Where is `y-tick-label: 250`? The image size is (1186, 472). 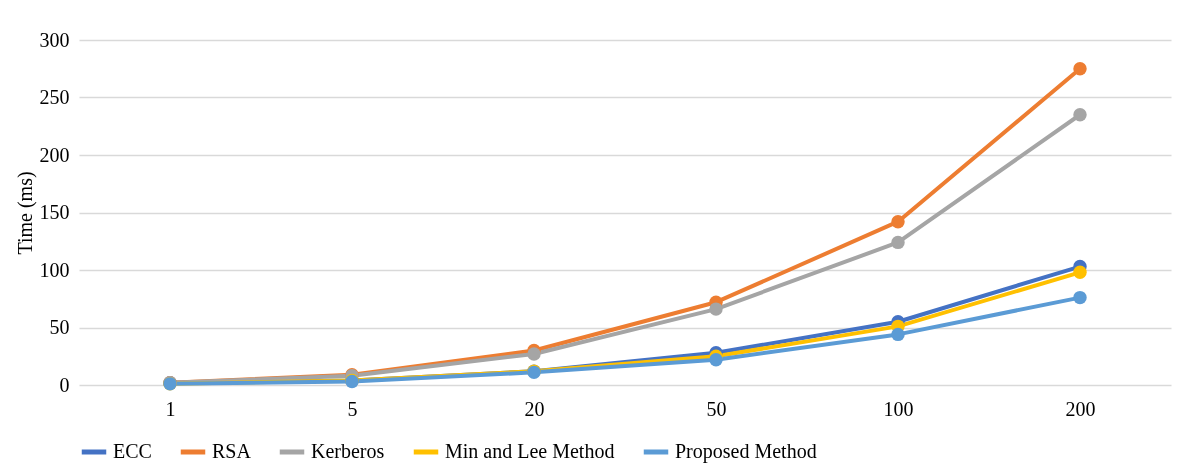 y-tick-label: 250 is located at coordinates (54, 97).